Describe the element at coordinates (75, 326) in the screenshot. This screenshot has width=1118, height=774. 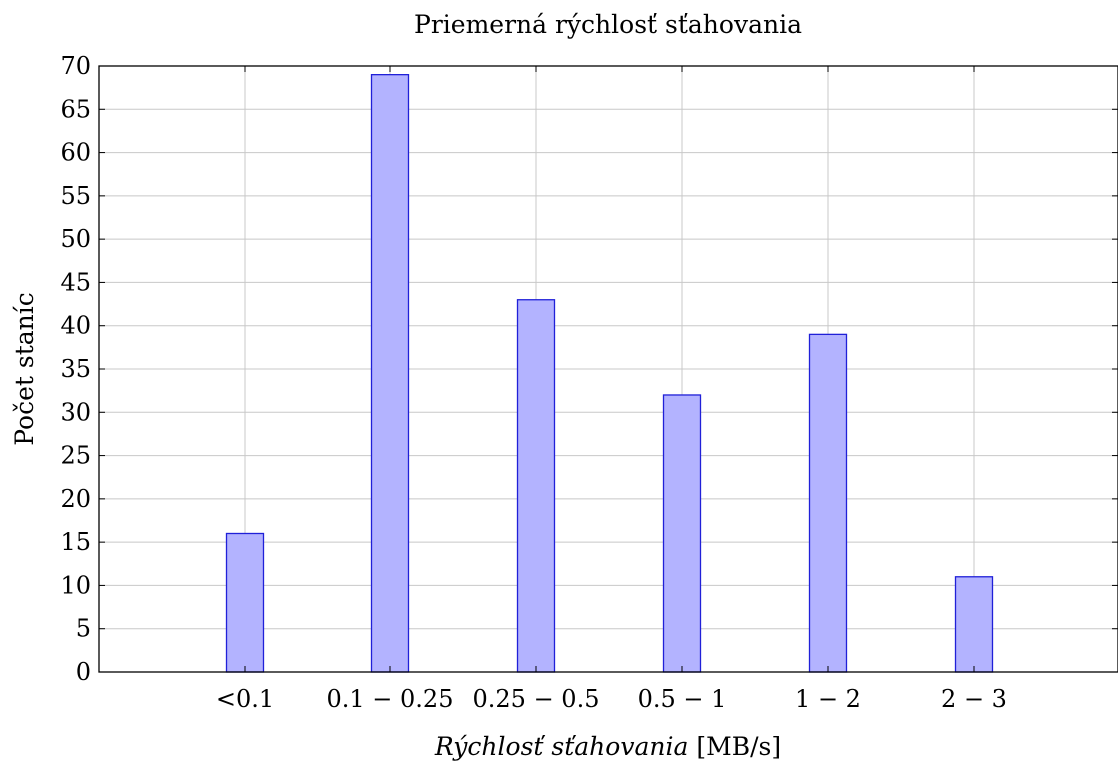
I see `y-tick-label: 40` at that location.